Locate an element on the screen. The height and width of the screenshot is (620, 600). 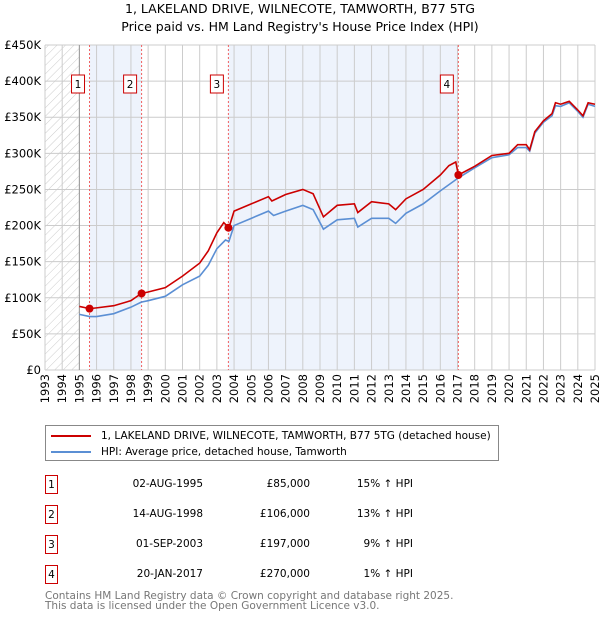
x-tick-label: 2016 is located at coordinates (440, 388).